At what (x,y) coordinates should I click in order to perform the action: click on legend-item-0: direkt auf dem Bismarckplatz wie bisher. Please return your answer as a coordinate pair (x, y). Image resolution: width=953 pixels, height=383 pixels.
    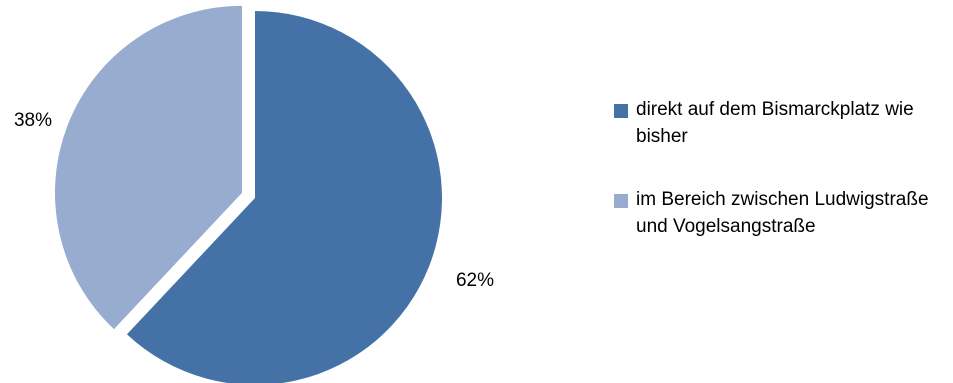
    Looking at the image, I should click on (779, 123).